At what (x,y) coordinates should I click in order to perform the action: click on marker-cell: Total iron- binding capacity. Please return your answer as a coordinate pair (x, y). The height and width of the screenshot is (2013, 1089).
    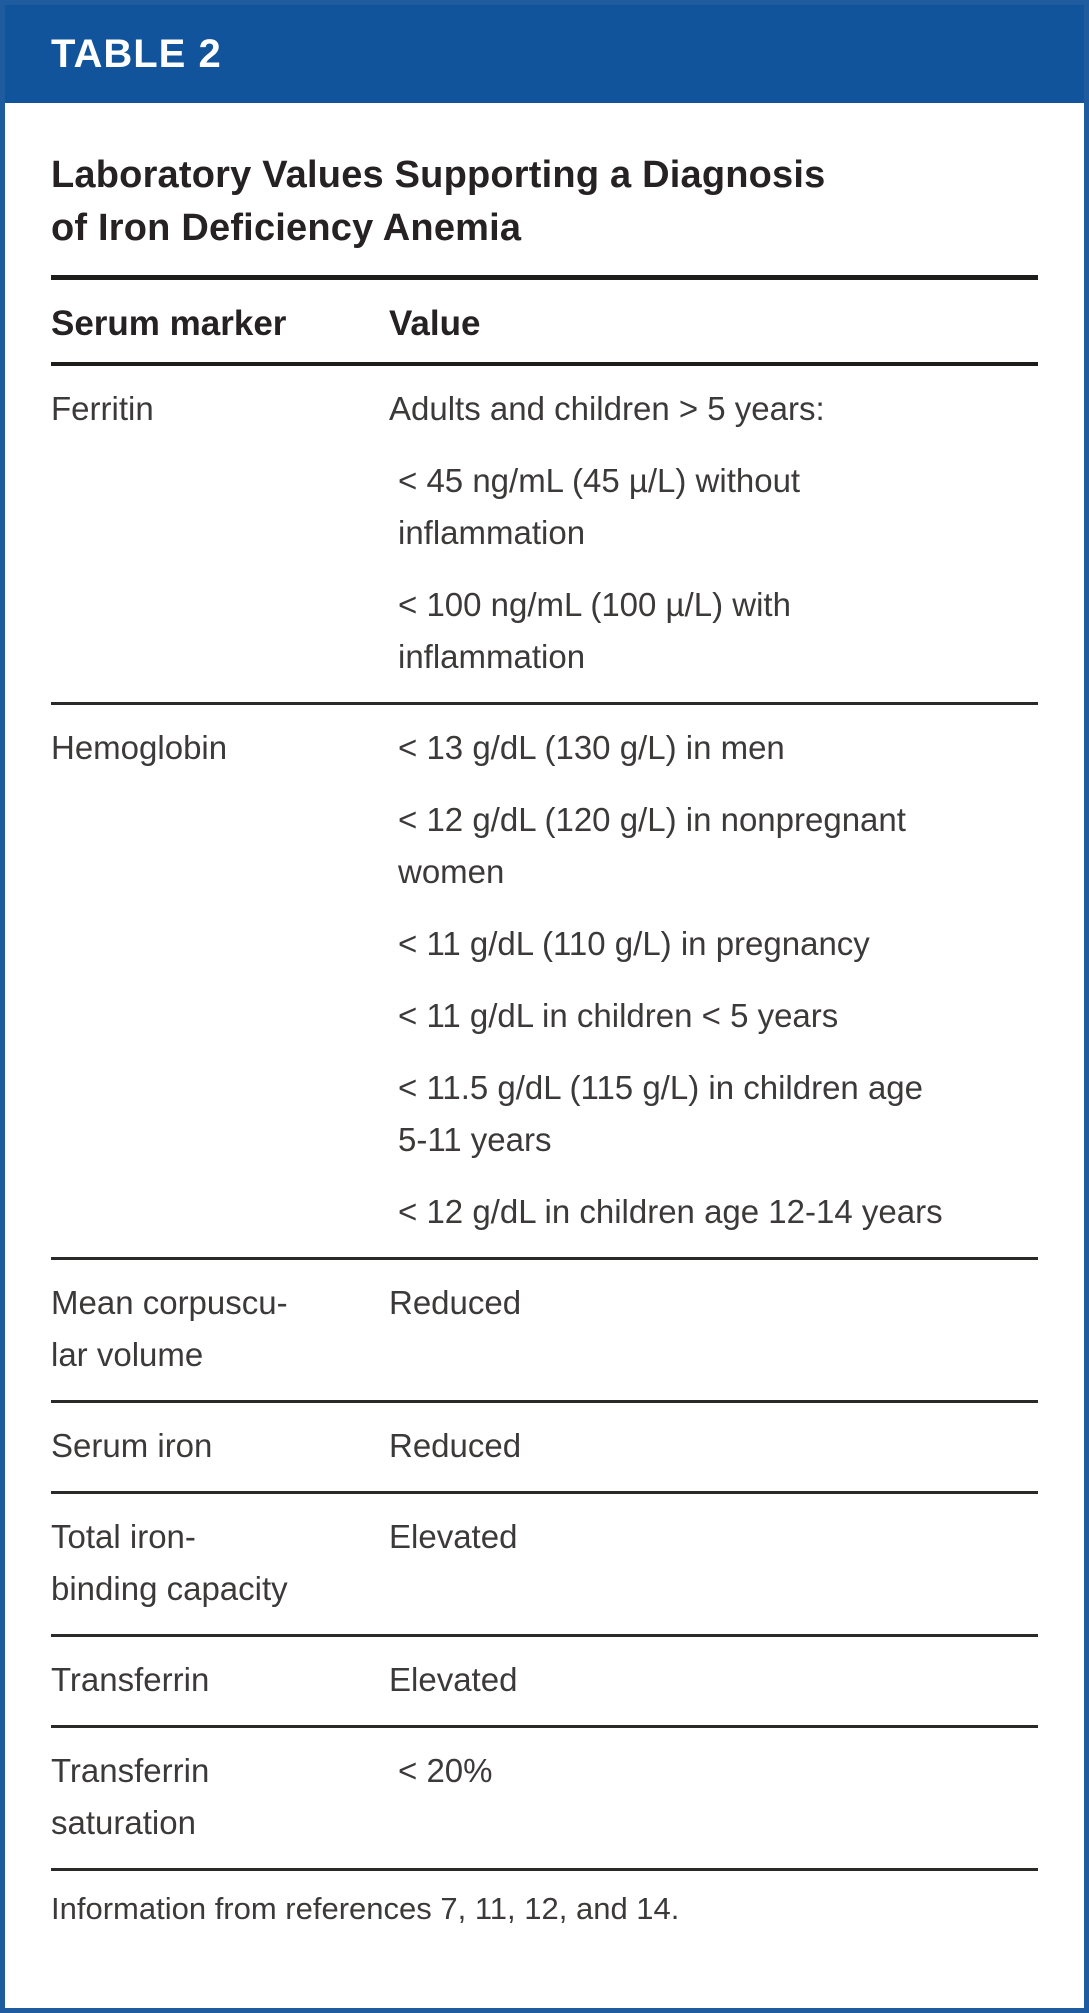
    Looking at the image, I should click on (169, 1562).